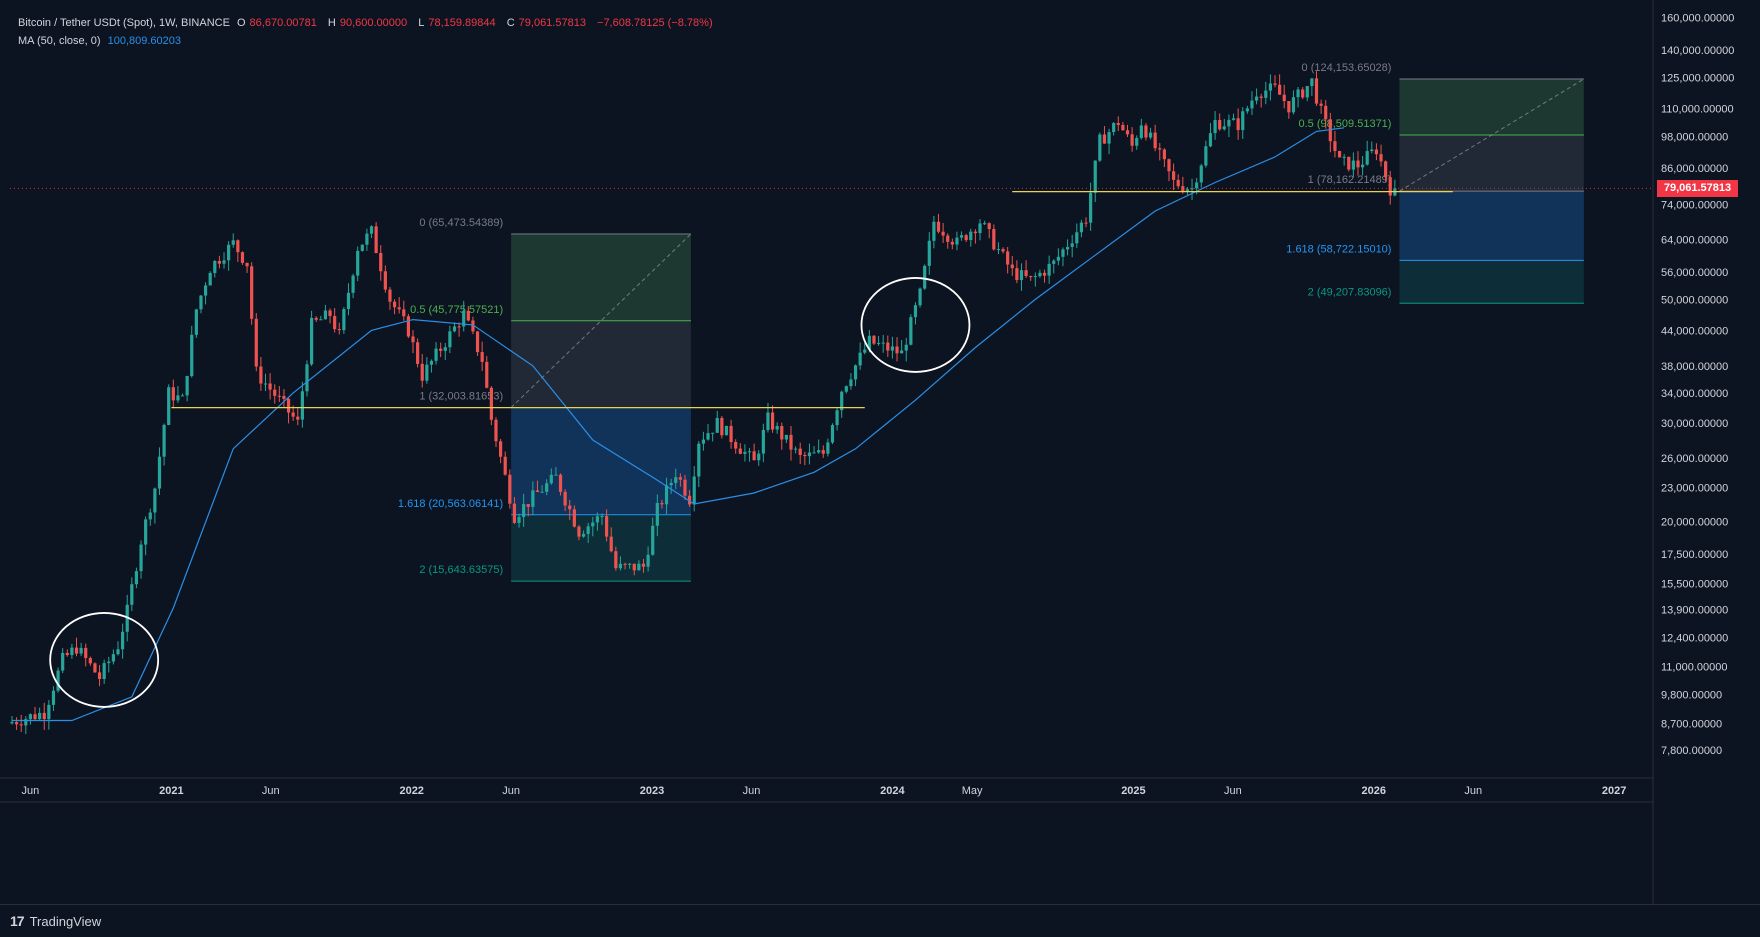 Image resolution: width=1760 pixels, height=937 pixels. I want to click on close-value: 79,061.57813, so click(552, 23).